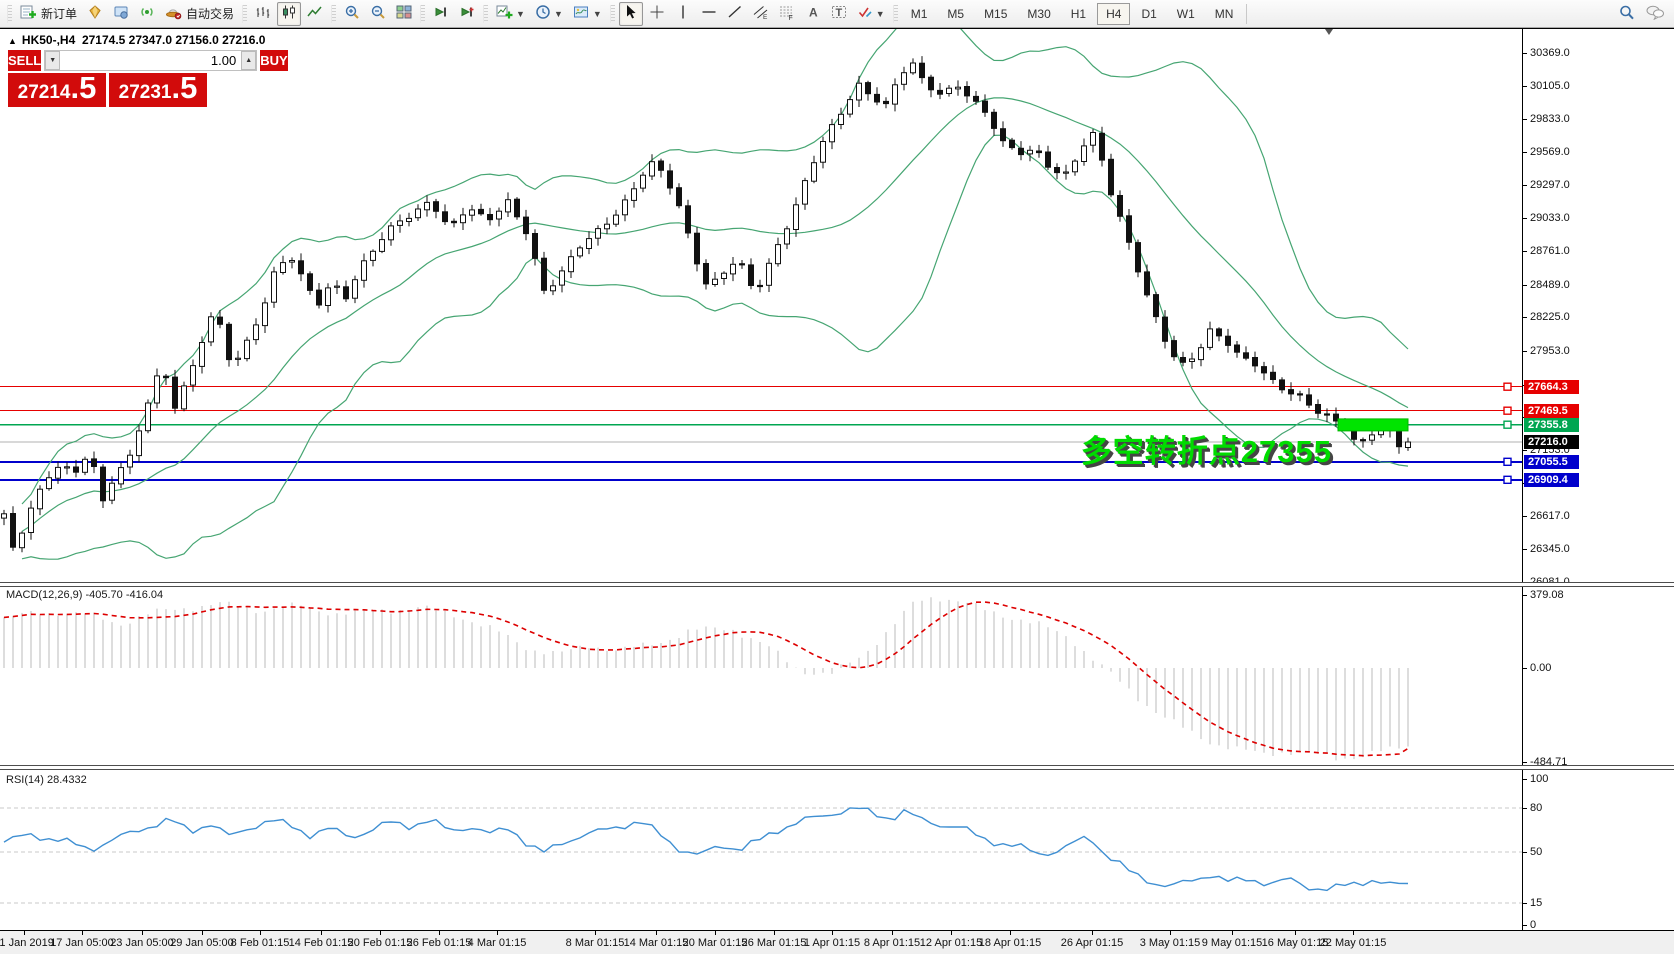  What do you see at coordinates (1655, 14) in the screenshot?
I see `chat-button` at bounding box center [1655, 14].